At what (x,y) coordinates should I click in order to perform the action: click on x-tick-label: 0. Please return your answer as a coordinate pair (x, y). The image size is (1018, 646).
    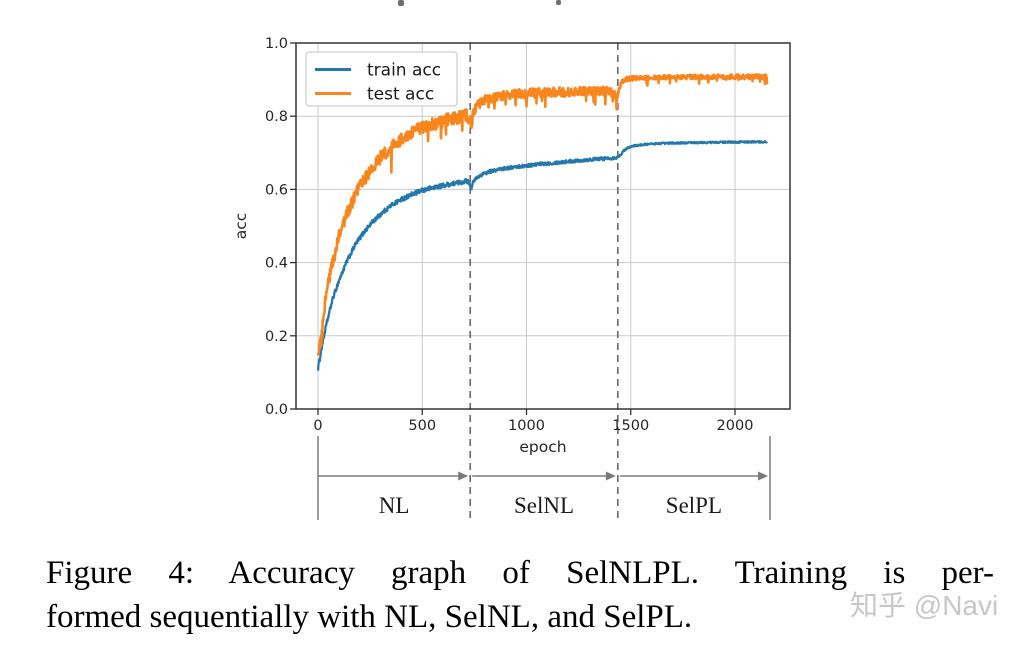
    Looking at the image, I should click on (317, 426).